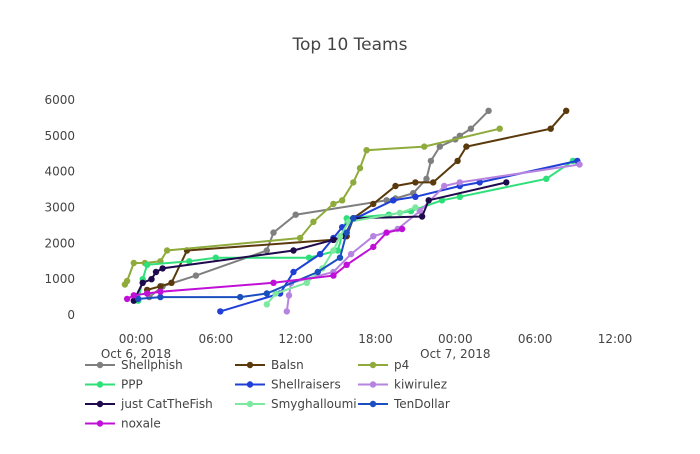 The image size is (700, 454). Describe the element at coordinates (136, 354) in the screenshot. I see `x-tick-sublabel: Oct 6, 2018` at that location.